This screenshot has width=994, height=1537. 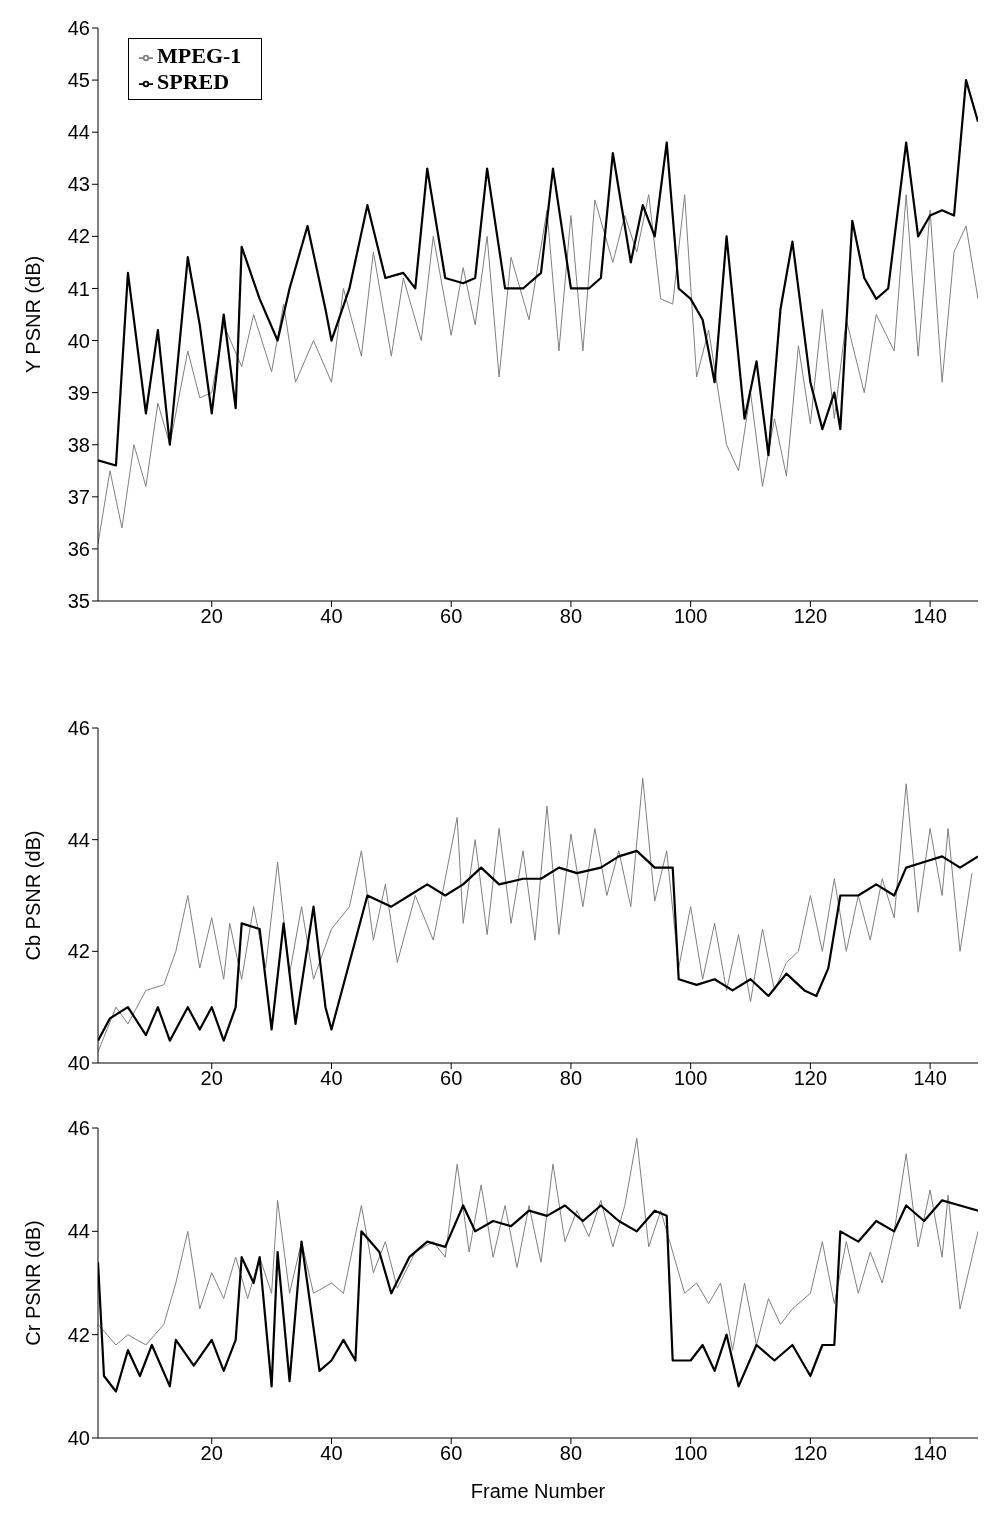 What do you see at coordinates (78, 601) in the screenshot?
I see `y-tick-label: 35` at bounding box center [78, 601].